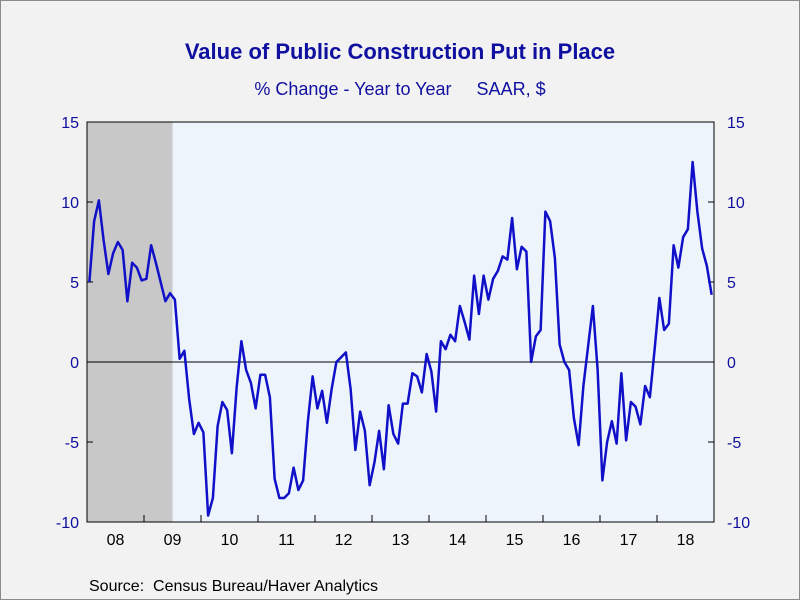 Image resolution: width=800 pixels, height=600 pixels. What do you see at coordinates (731, 363) in the screenshot?
I see `y-tick-label-right: 0` at bounding box center [731, 363].